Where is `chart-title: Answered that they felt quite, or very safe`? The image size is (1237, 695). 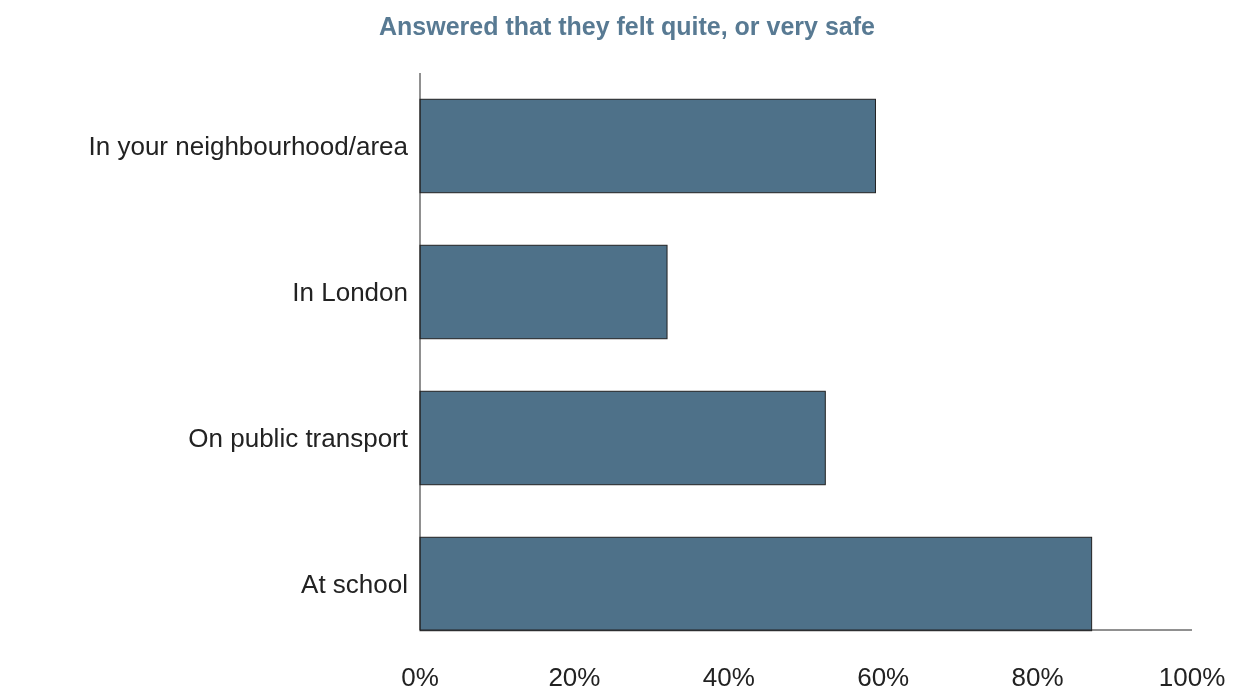 chart-title: Answered that they felt quite, or very safe is located at coordinates (627, 26).